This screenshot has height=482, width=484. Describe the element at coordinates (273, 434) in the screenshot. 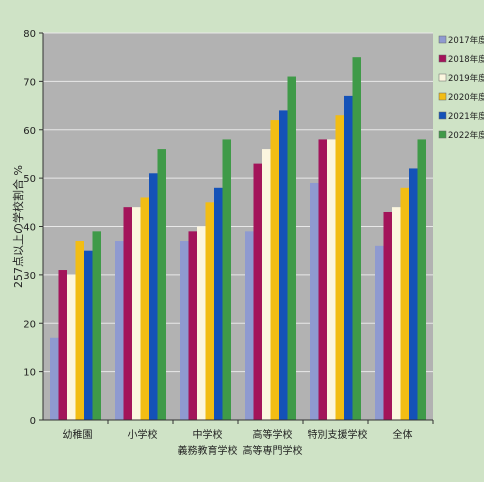

I see `x-tick-label: 高等学校` at that location.